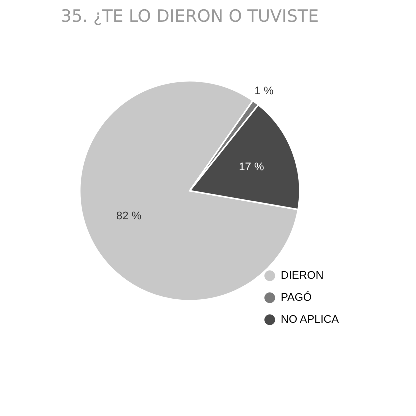 This screenshot has height=416, width=416. What do you see at coordinates (264, 92) in the screenshot?
I see `data-label: 1 %` at bounding box center [264, 92].